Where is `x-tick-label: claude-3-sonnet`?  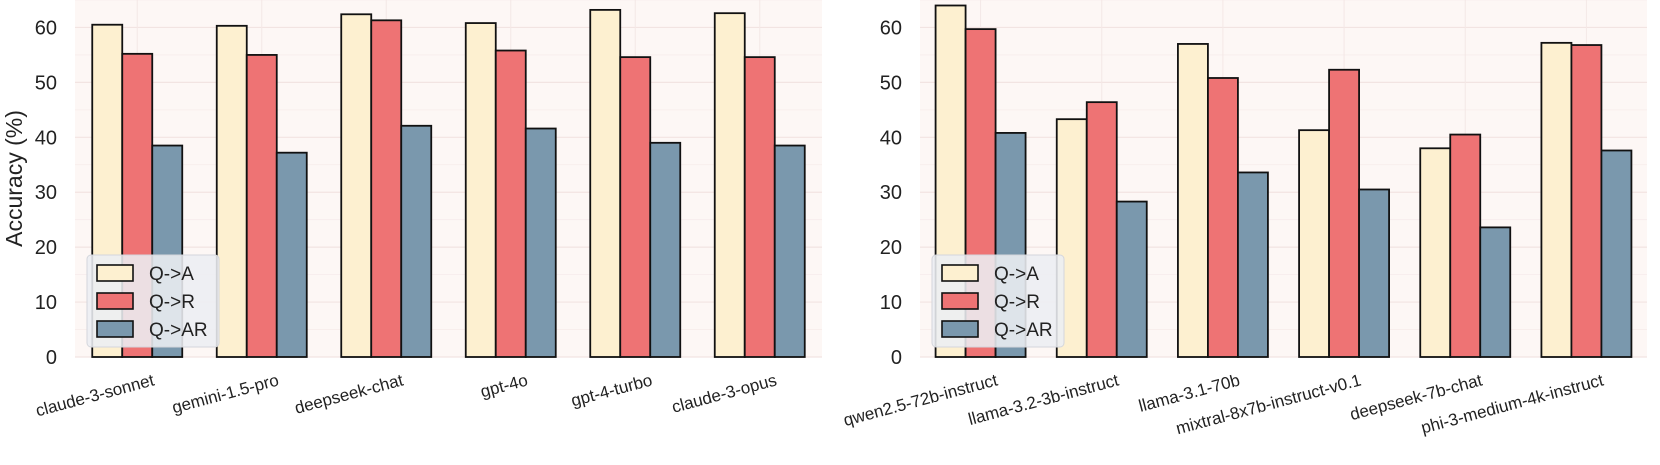
x-tick-label: claude-3-sonnet is located at coordinates (95, 395).